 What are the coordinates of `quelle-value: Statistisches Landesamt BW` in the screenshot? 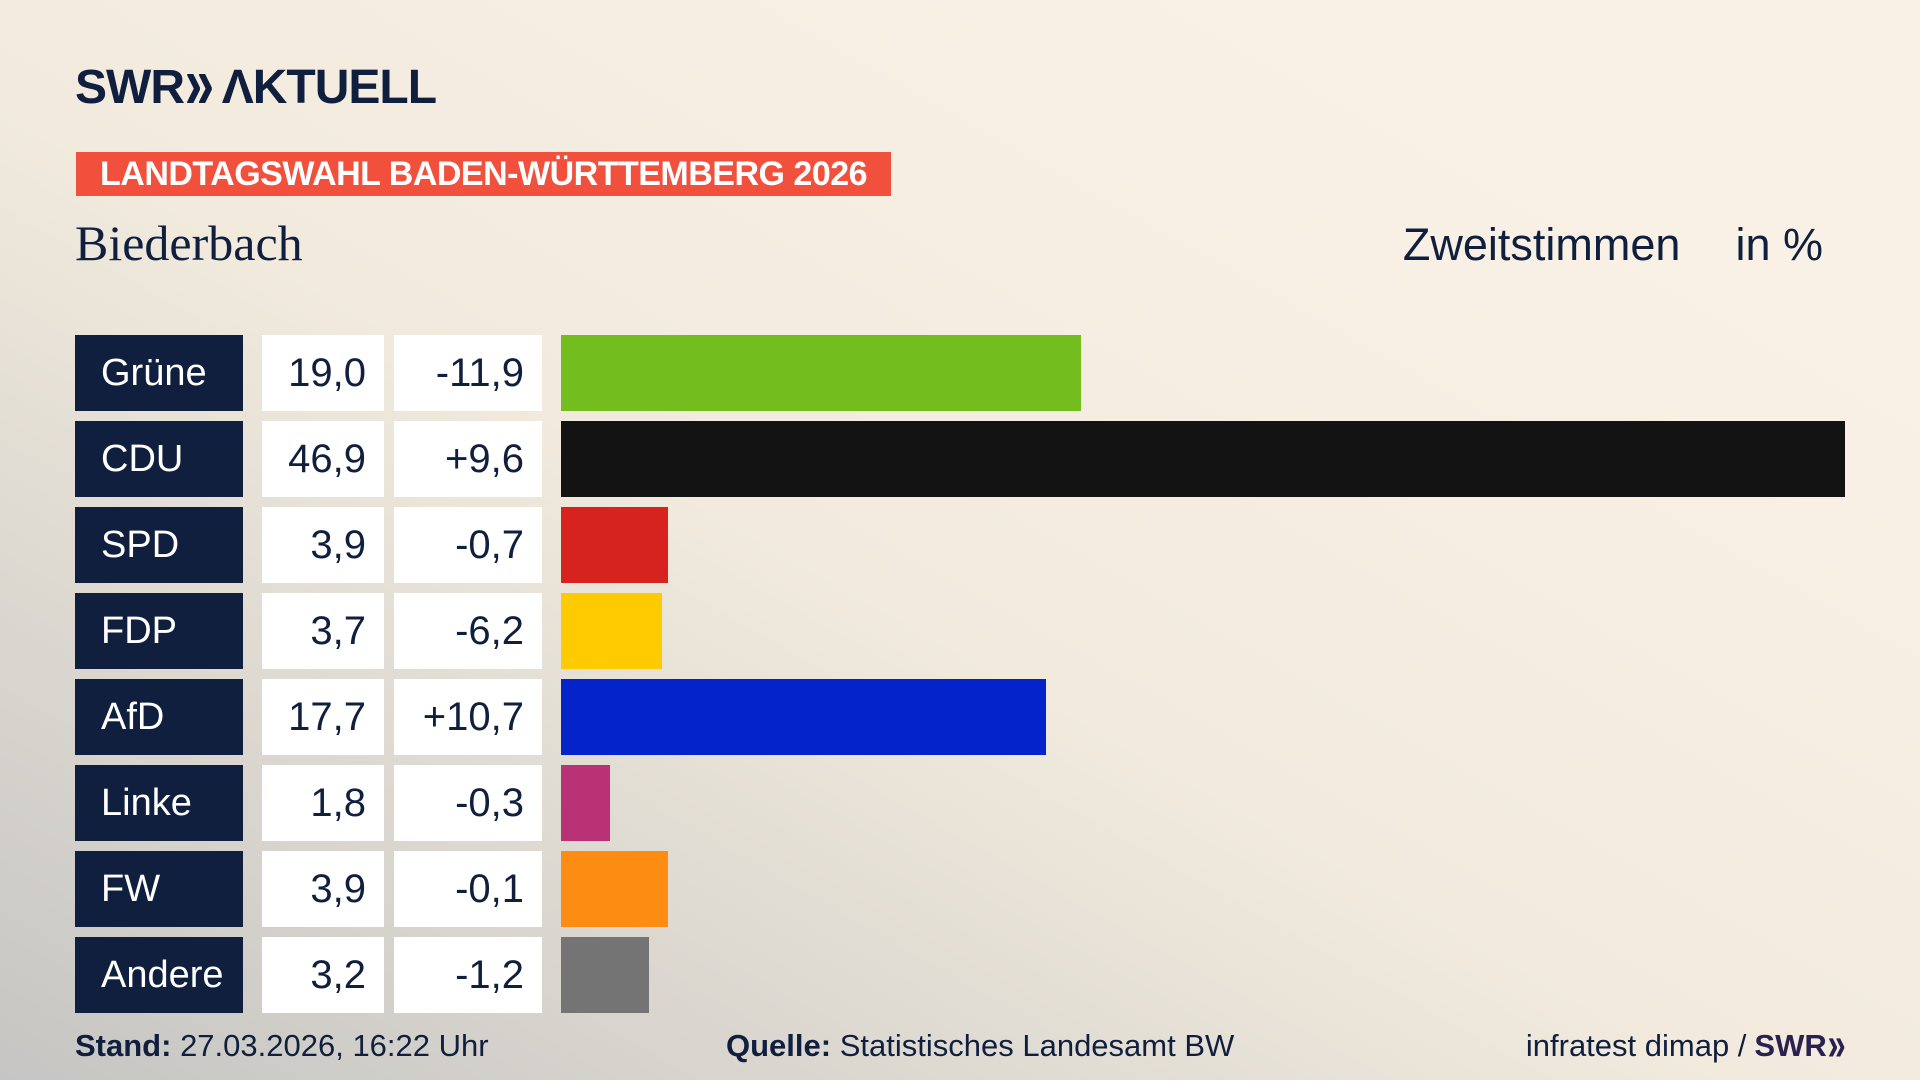 It's located at (1037, 1045).